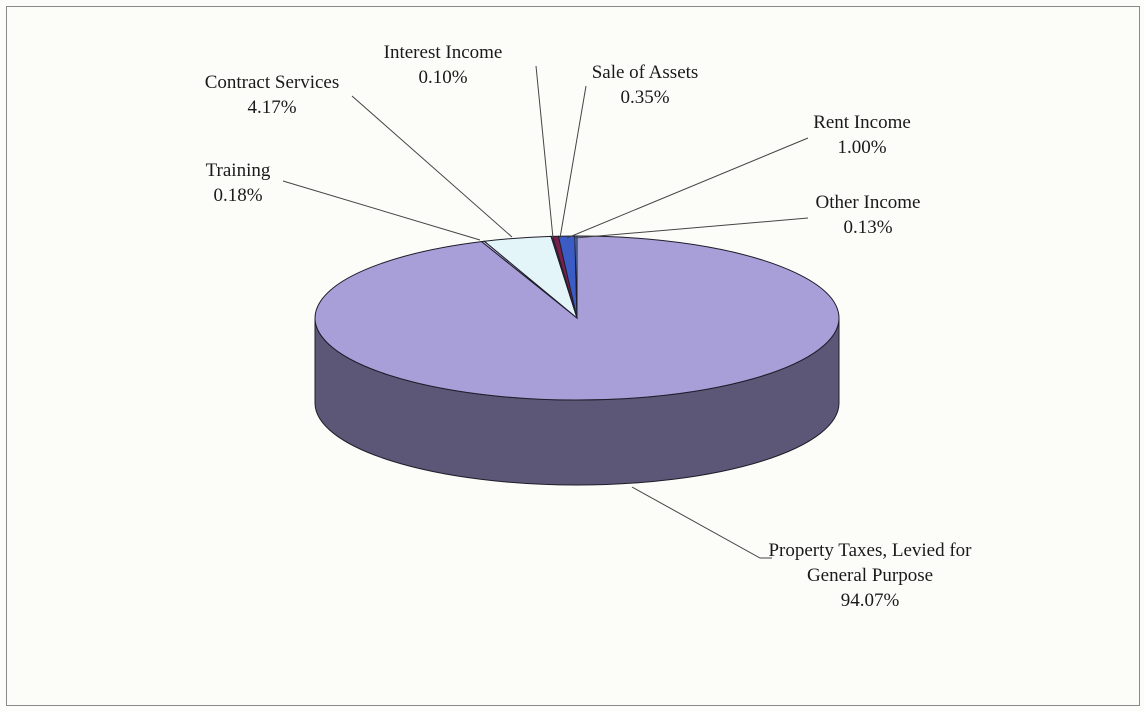 The image size is (1144, 711). Describe the element at coordinates (272, 82) in the screenshot. I see `slice-name: Contract Services` at that location.